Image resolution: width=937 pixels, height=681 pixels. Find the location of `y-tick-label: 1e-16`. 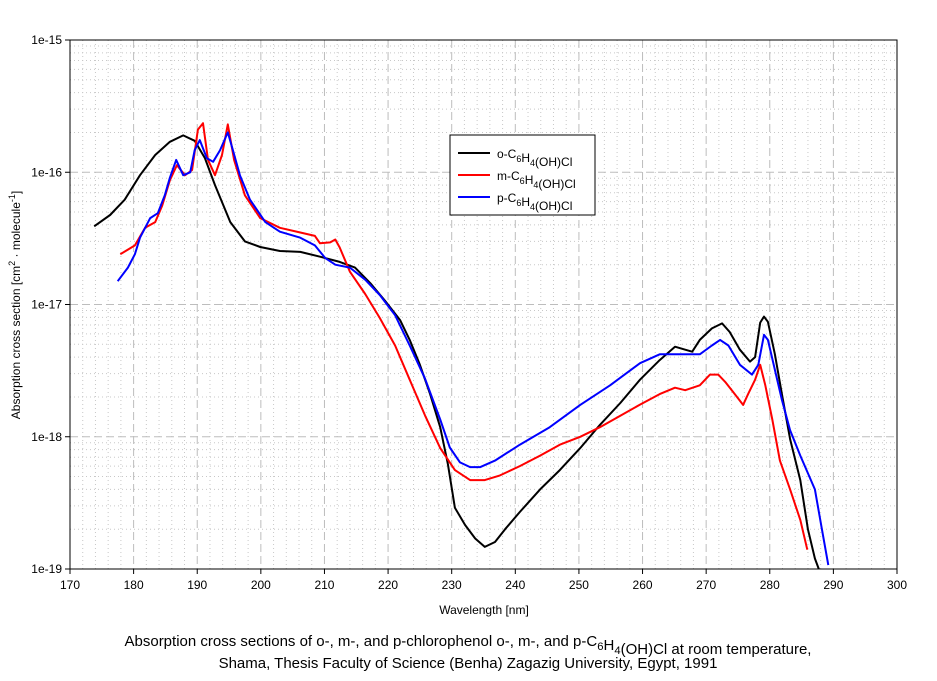

y-tick-label: 1e-16 is located at coordinates (46, 172).